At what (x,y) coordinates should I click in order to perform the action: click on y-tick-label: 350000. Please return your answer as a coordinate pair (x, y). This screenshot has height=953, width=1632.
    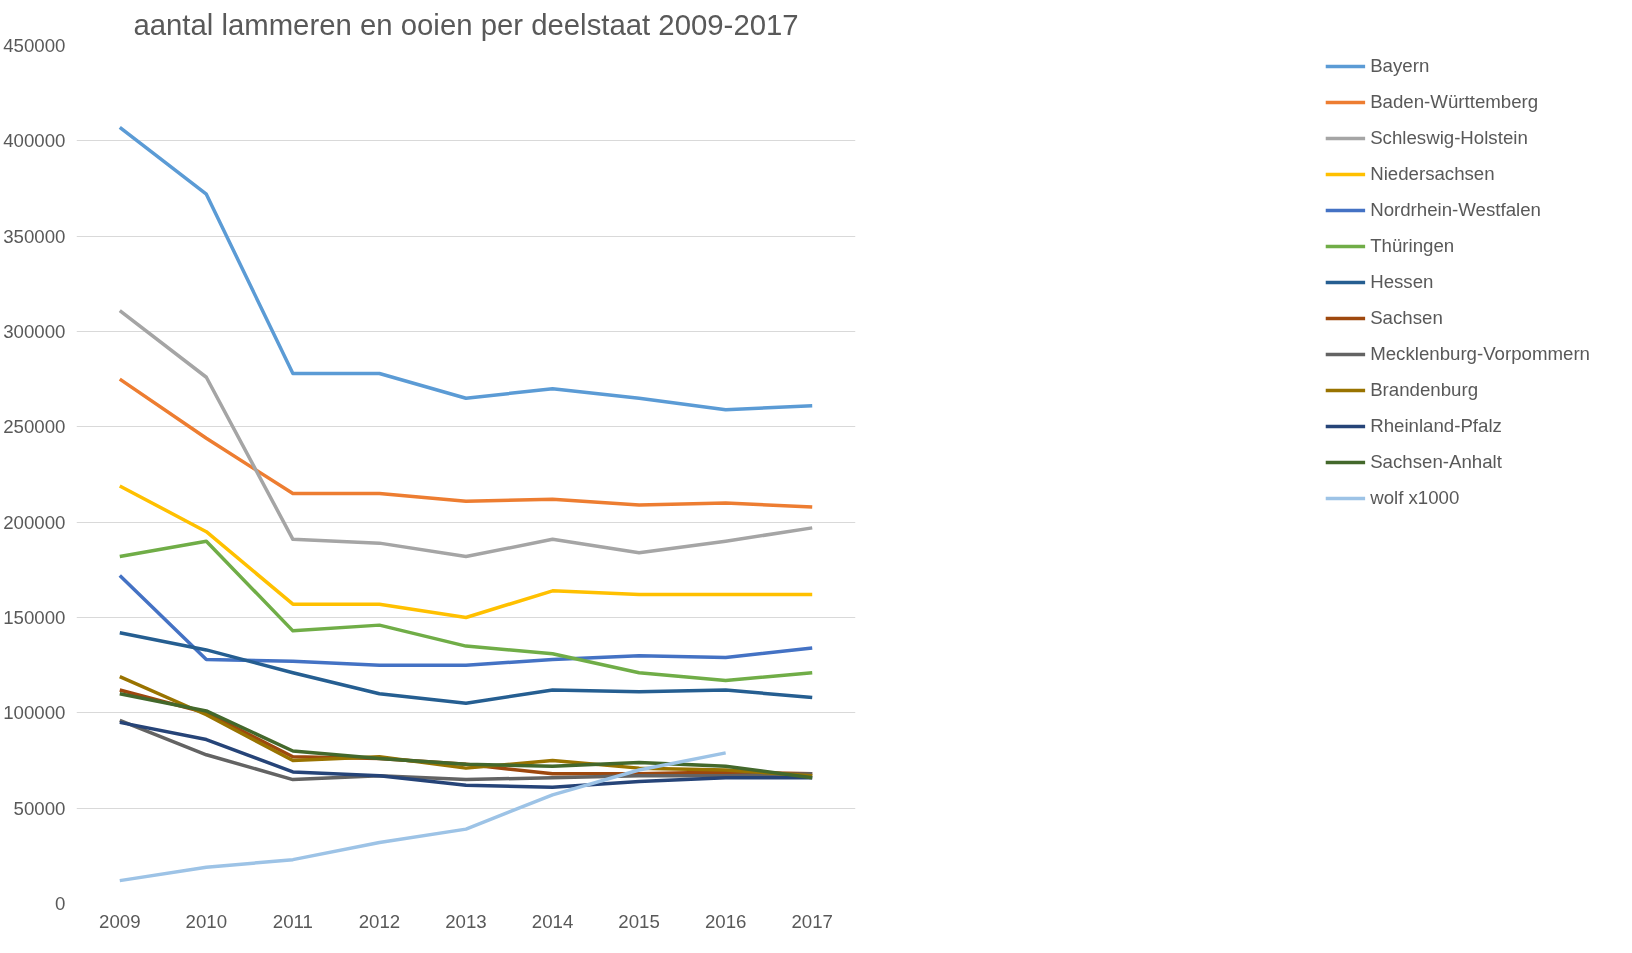
    Looking at the image, I should click on (34, 236).